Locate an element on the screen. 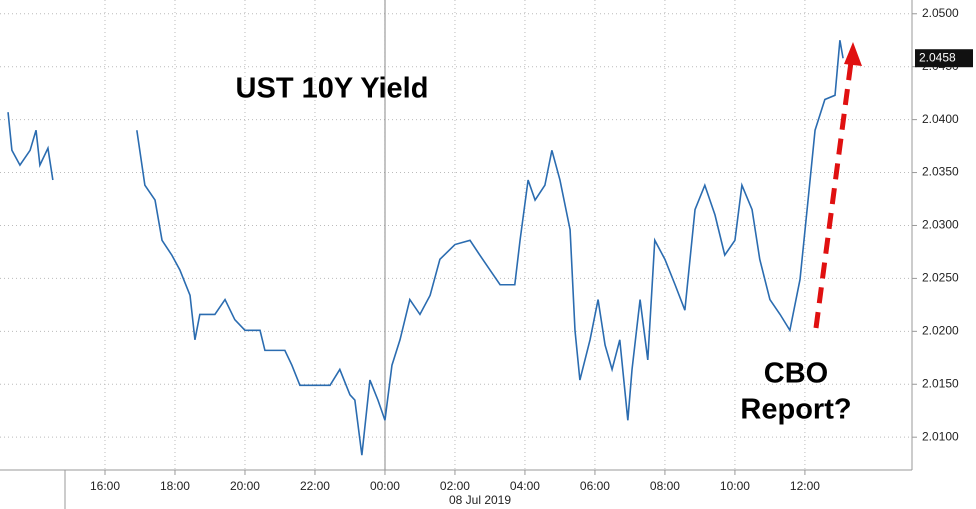 This screenshot has width=976, height=509. annotation: Report? is located at coordinates (795, 410).